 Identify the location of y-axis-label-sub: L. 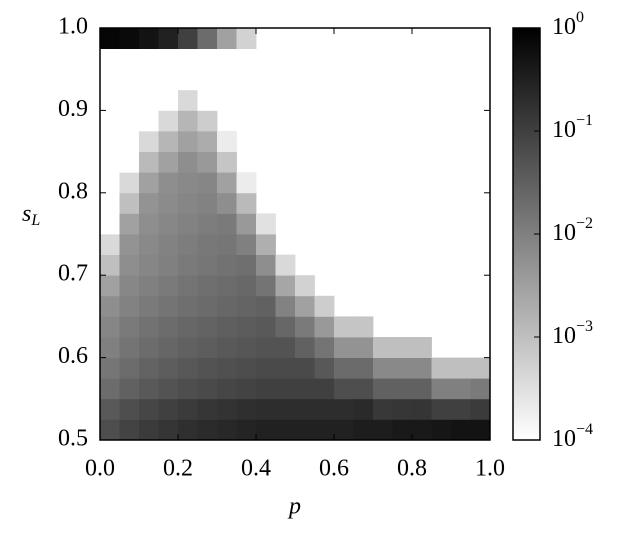
(35, 220).